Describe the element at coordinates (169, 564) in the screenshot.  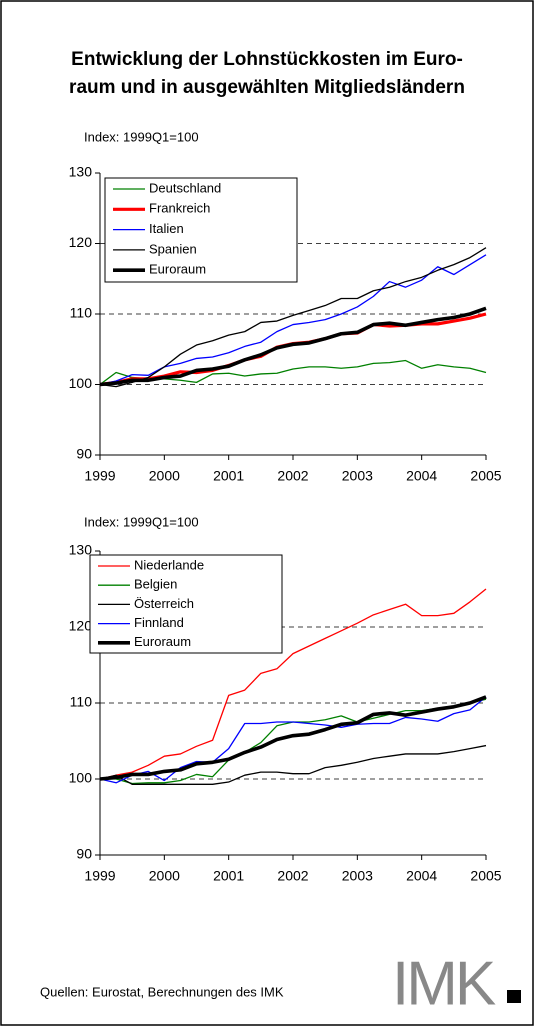
I see `legend-label: Niederlande` at that location.